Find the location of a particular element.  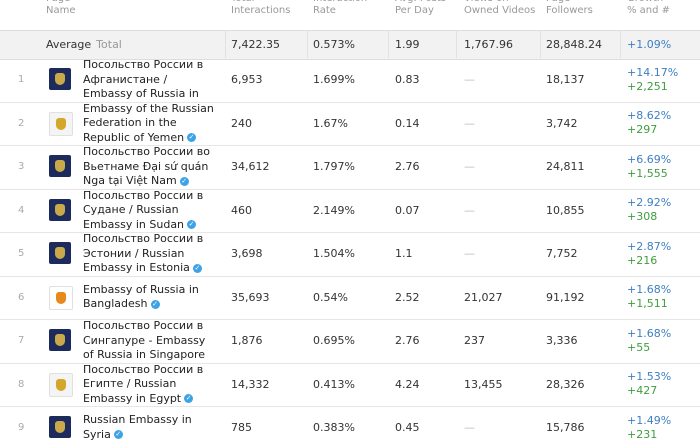

cell: 1.797% is located at coordinates (334, 167).